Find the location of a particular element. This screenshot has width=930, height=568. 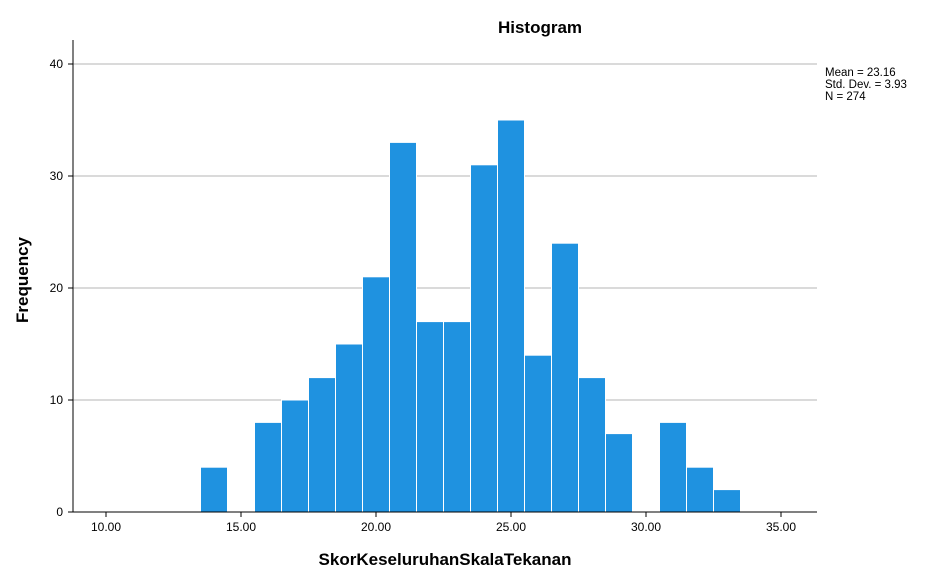

x-tick-label: 35.00 is located at coordinates (781, 527).